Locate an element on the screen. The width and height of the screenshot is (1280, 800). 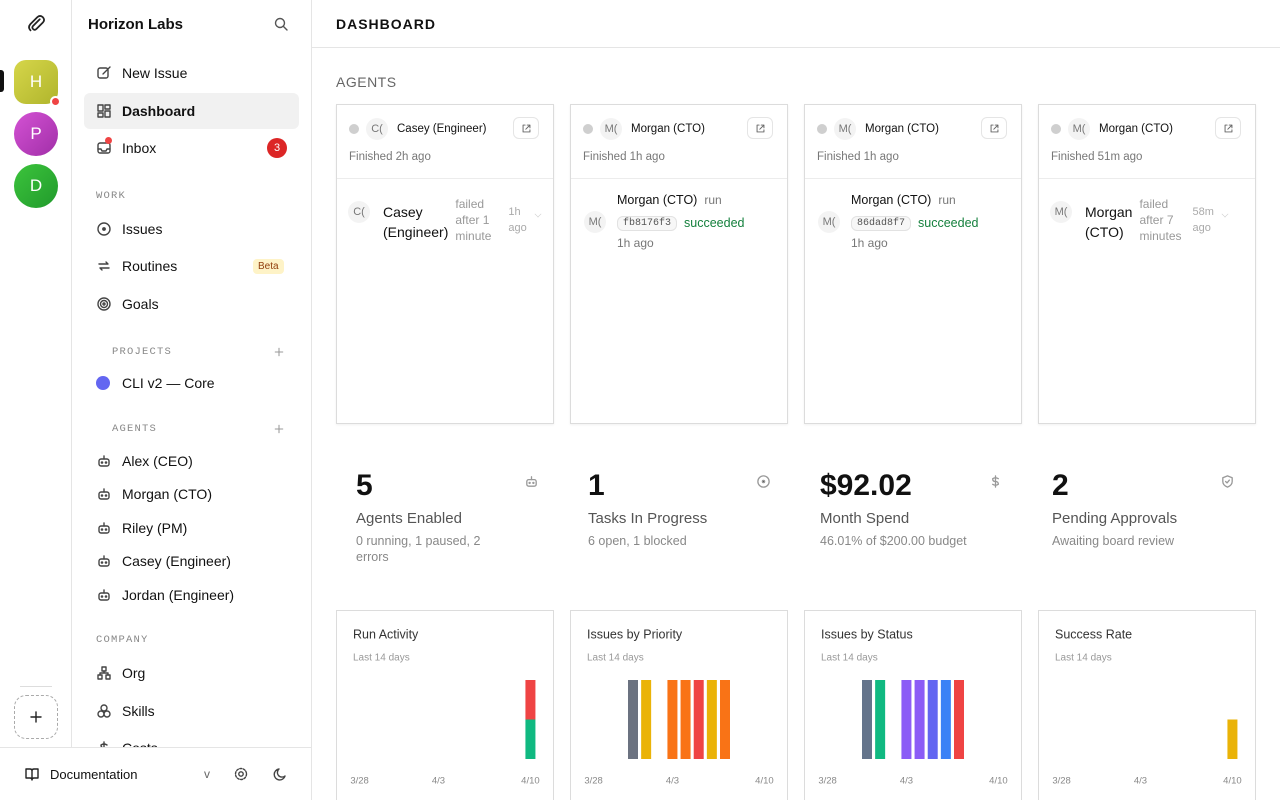
nav-item: Issues is located at coordinates (191, 229).